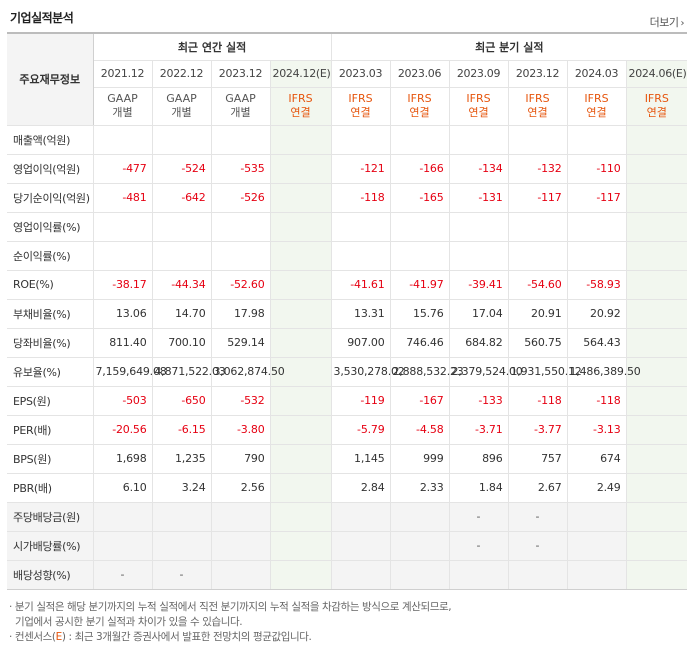 Image resolution: width=694 pixels, height=648 pixels. What do you see at coordinates (538, 198) in the screenshot?
I see `table-cell: -117` at bounding box center [538, 198].